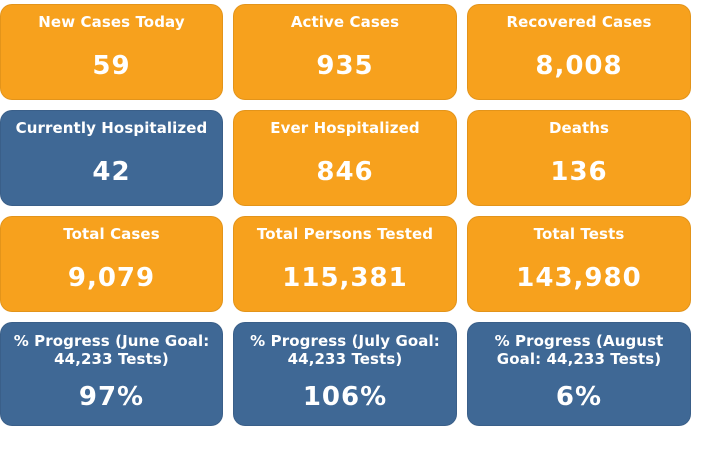 This screenshot has width=701, height=452. I want to click on card-value: 106%, so click(345, 397).